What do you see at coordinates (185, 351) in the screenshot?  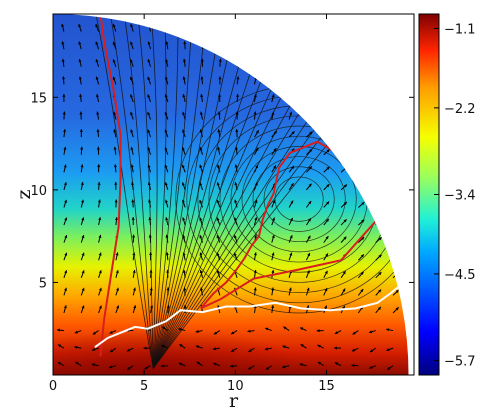 I see `hot-core-region` at bounding box center [185, 351].